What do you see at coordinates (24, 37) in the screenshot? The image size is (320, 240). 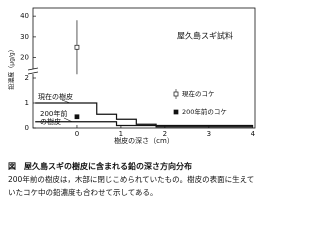 I see `y-tick-label: 30` at bounding box center [24, 37].